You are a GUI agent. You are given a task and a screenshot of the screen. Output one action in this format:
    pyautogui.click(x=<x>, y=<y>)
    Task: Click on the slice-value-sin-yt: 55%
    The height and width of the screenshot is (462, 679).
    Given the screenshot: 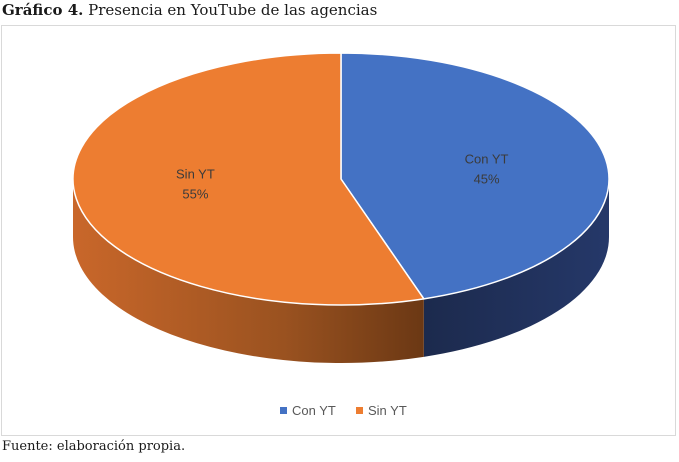 What is the action you would take?
    pyautogui.click(x=195, y=193)
    